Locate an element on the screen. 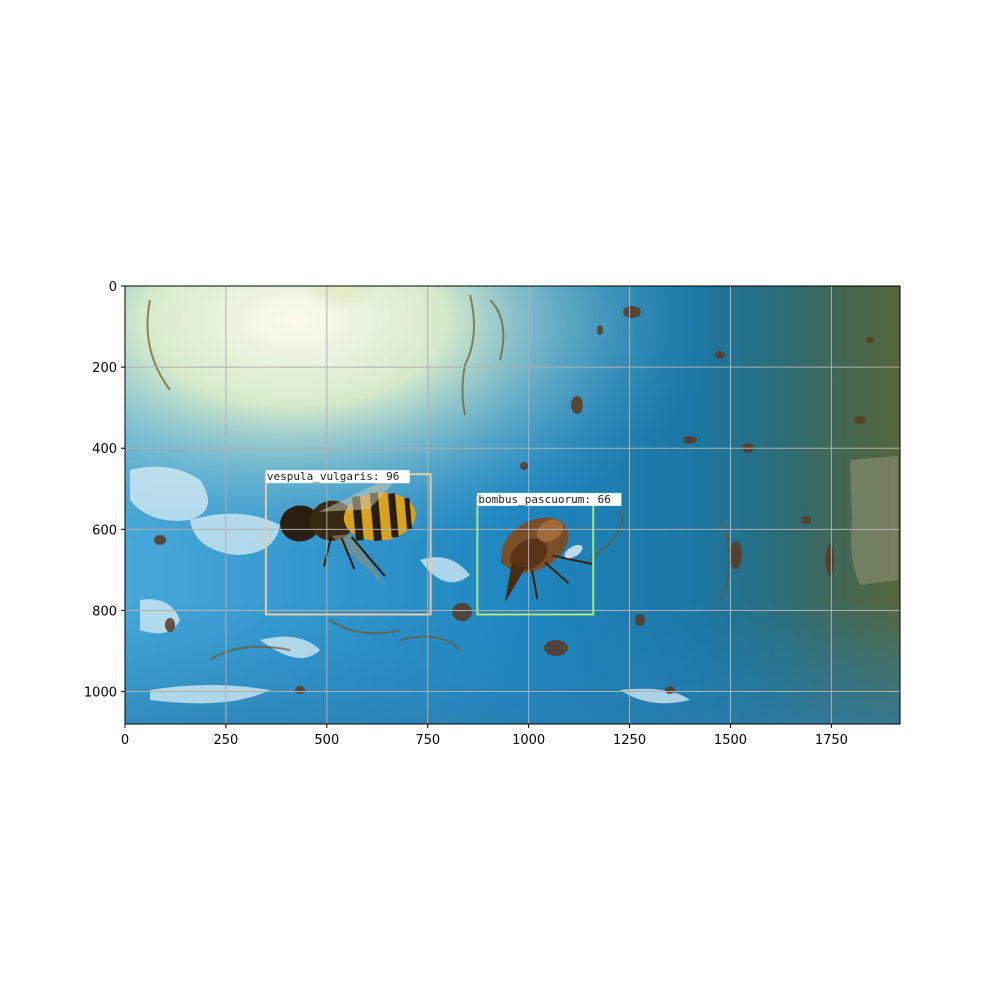 This screenshot has height=1000, width=1000. x-tick-label: 1000 is located at coordinates (528, 740).